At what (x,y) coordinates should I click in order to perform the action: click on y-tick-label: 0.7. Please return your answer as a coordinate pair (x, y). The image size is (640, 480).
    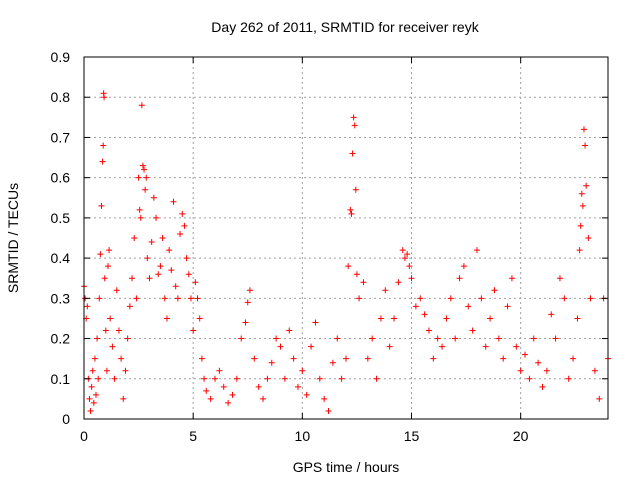
    Looking at the image, I should click on (61, 137).